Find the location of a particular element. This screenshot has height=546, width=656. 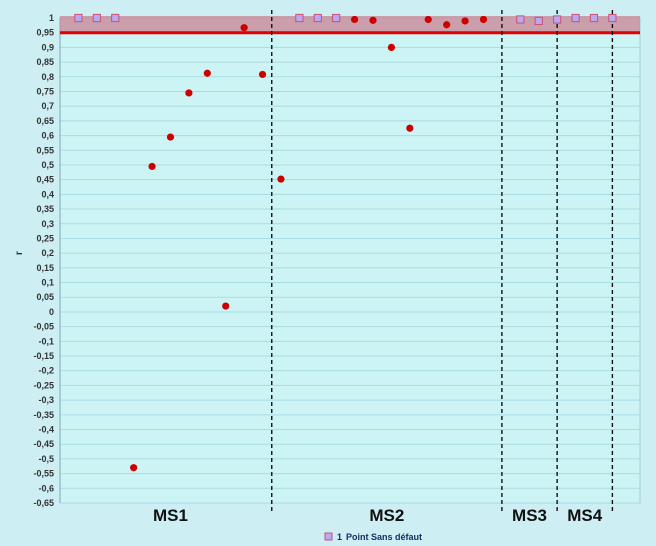

section-label-ms1: MS1 is located at coordinates (170, 515).